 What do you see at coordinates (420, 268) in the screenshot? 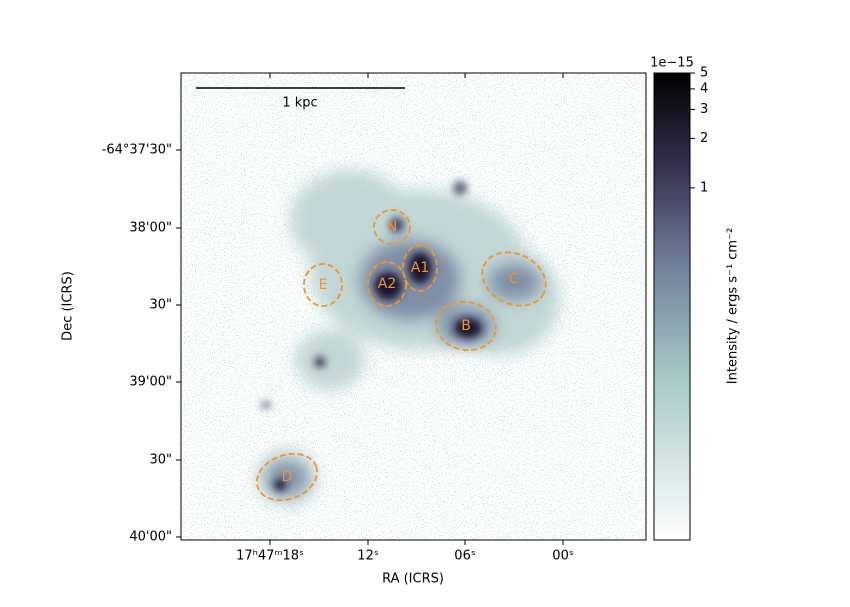
I see `region-label: A1` at bounding box center [420, 268].